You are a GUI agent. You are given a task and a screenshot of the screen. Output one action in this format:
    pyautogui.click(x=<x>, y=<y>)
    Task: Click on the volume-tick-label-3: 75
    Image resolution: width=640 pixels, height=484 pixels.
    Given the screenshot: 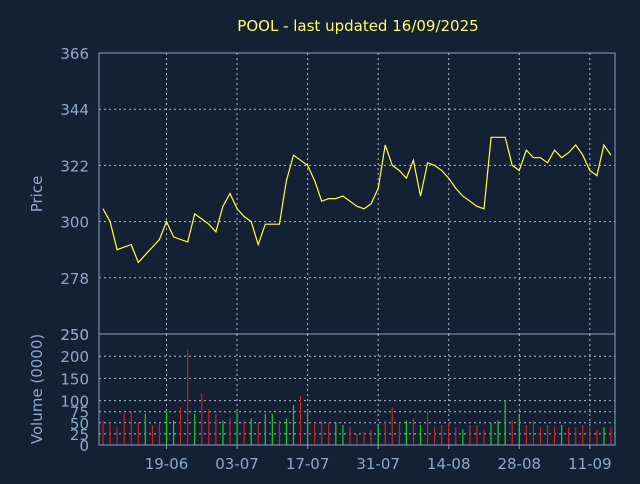 What is the action you would take?
    pyautogui.click(x=79, y=413)
    